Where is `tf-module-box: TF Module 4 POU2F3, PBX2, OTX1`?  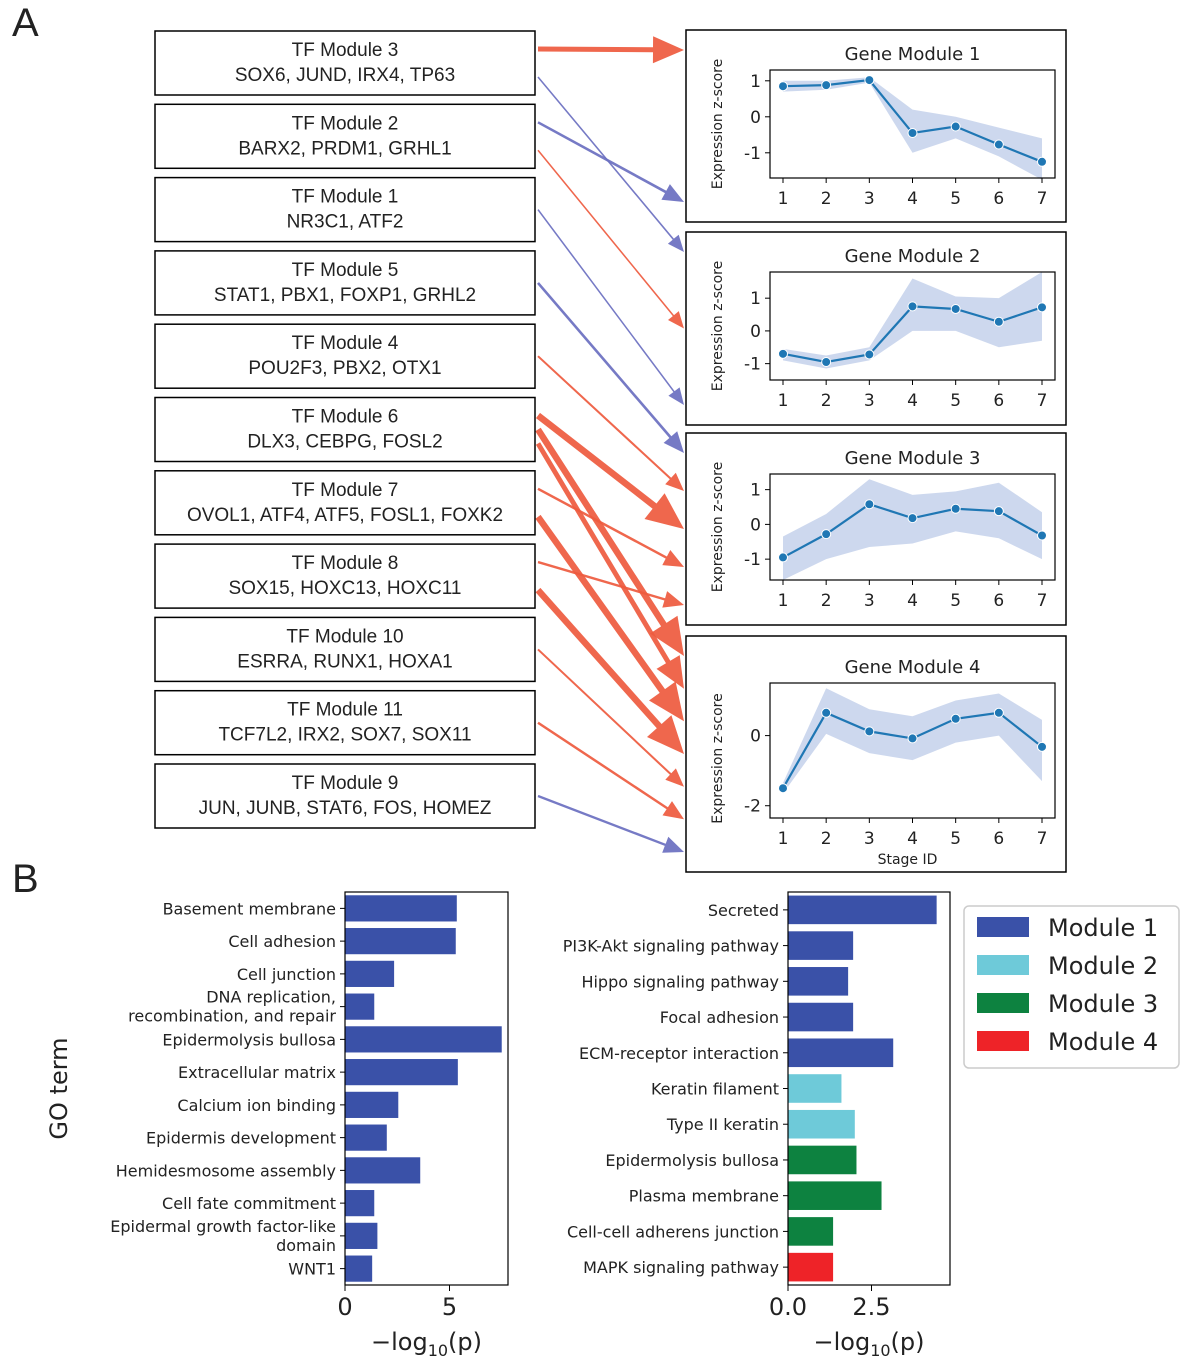
tf-module-box: TF Module 4 POU2F3, PBX2, OTX1 is located at coordinates (345, 356).